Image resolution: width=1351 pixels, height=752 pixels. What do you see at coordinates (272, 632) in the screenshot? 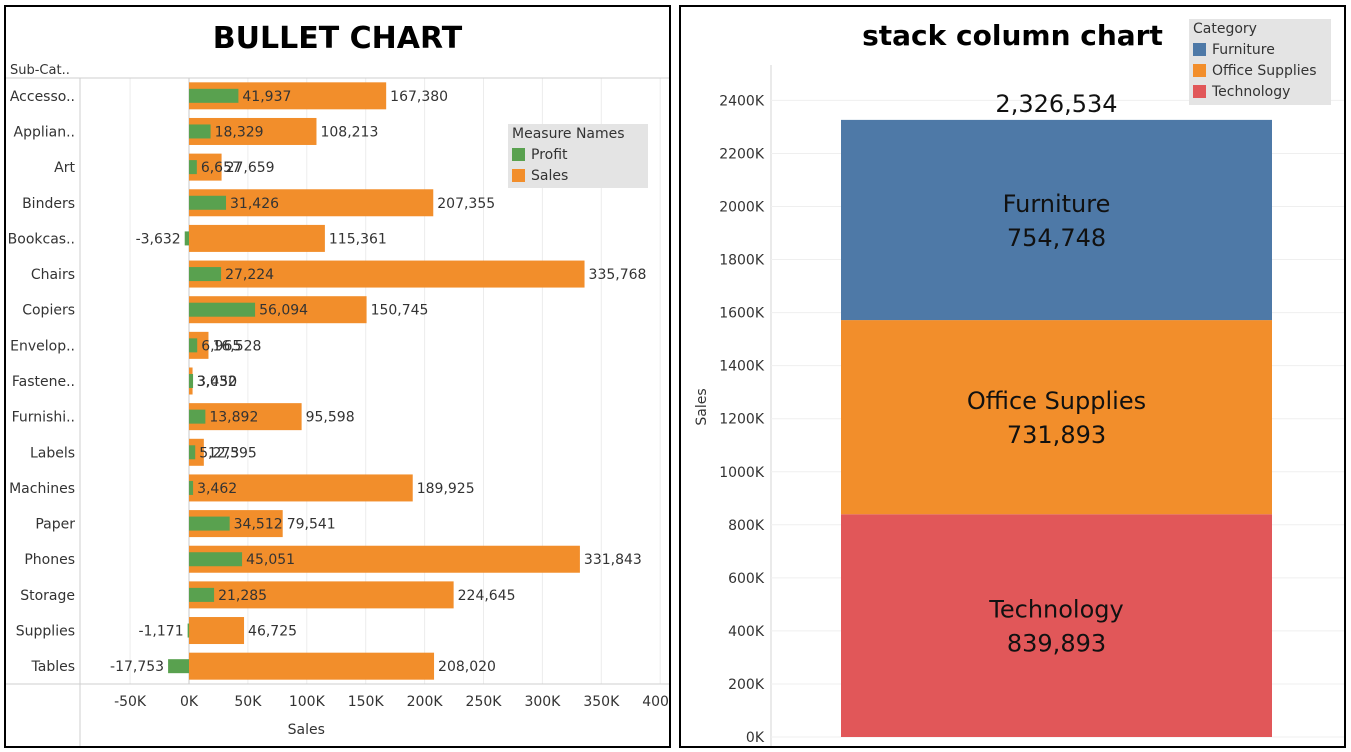
I see `sales-label: 46,725` at bounding box center [272, 632].